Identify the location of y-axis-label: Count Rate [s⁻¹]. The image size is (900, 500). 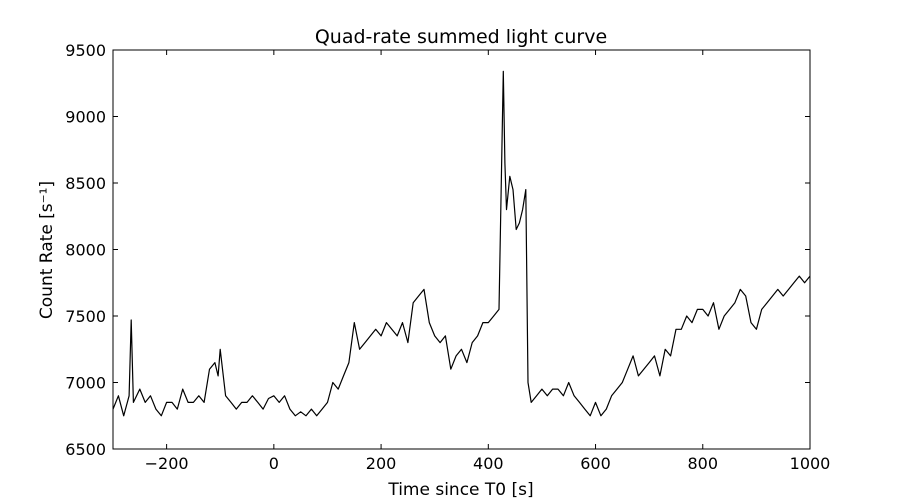
(47, 250).